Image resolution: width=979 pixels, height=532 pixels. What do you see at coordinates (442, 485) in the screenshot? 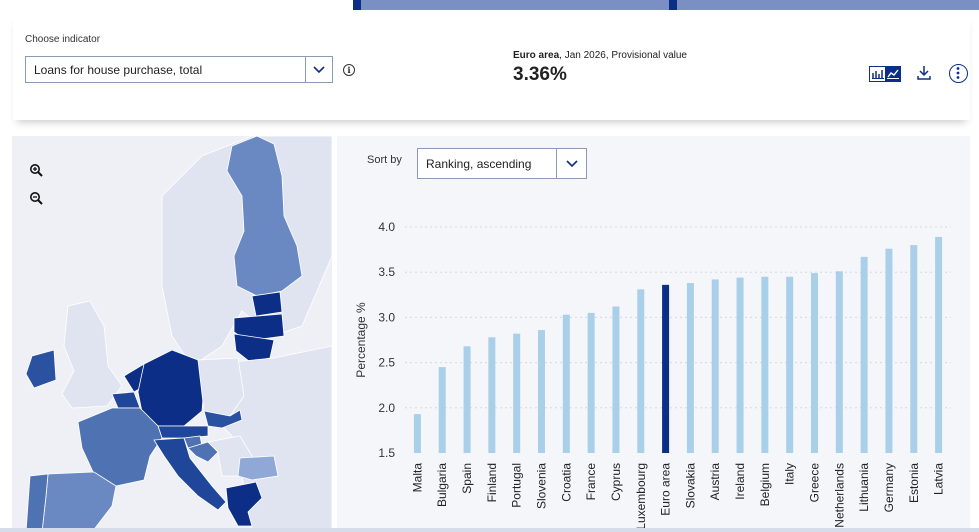
I see `x-tick-label: Bulgaria` at bounding box center [442, 485].